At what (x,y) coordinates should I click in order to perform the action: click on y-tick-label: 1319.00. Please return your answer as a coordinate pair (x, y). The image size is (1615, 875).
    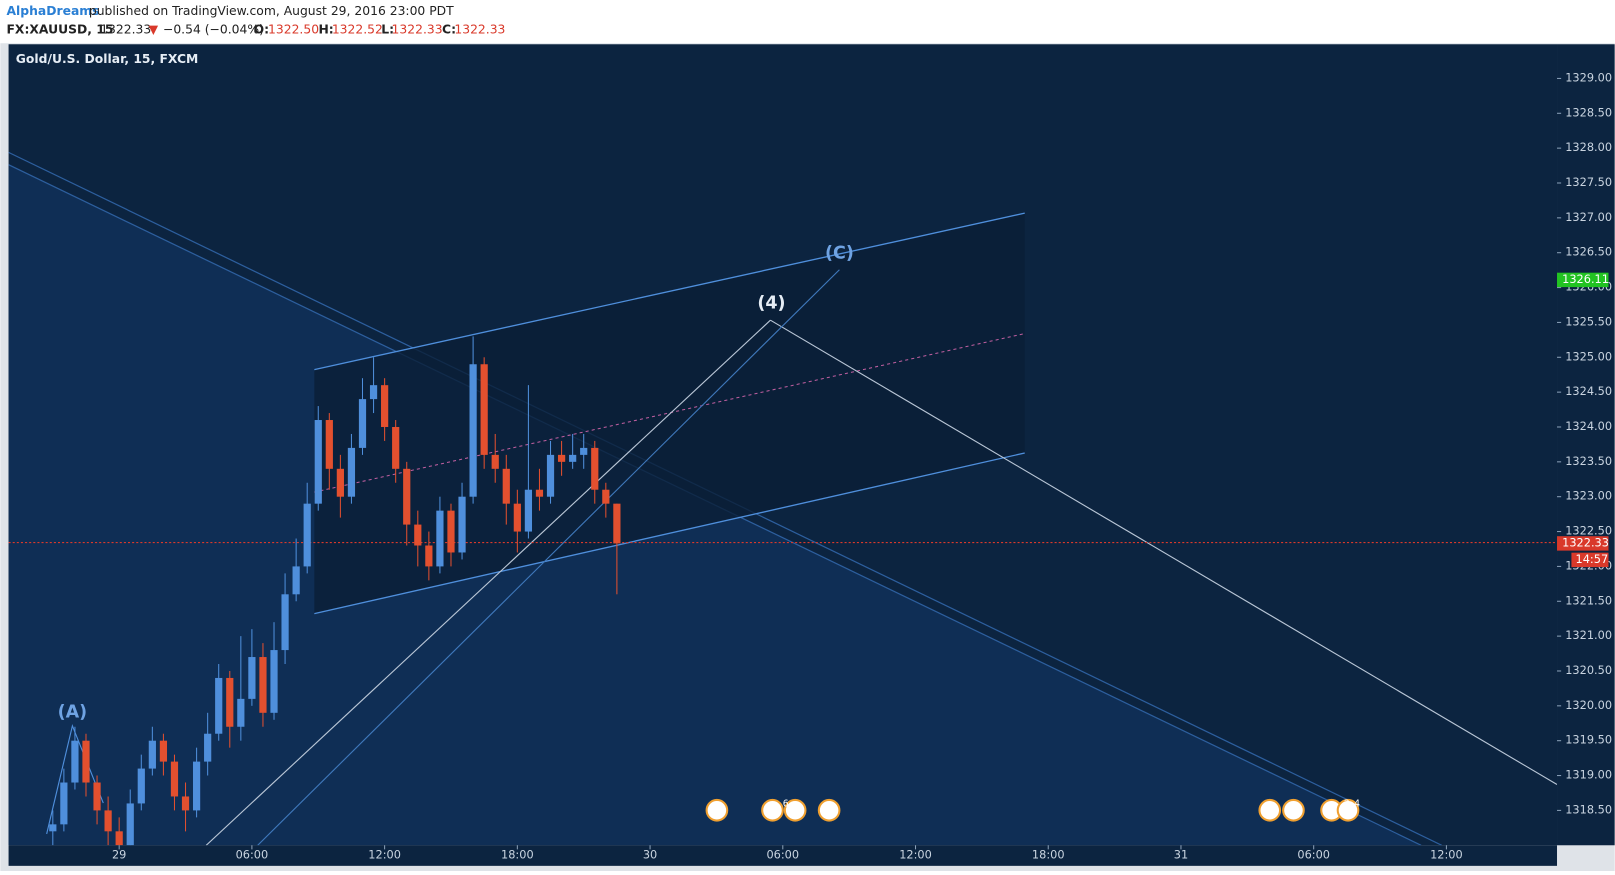
    Looking at the image, I should click on (1588, 775).